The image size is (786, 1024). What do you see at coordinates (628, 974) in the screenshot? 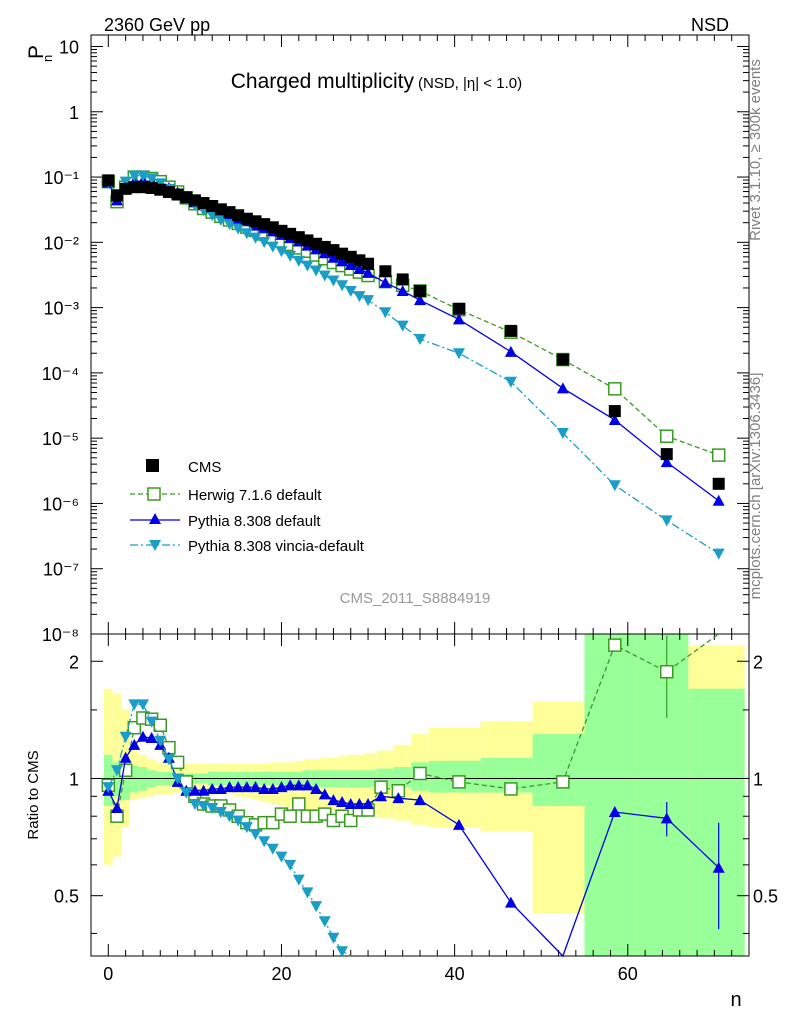
I see `x-tick-label: 60` at bounding box center [628, 974].